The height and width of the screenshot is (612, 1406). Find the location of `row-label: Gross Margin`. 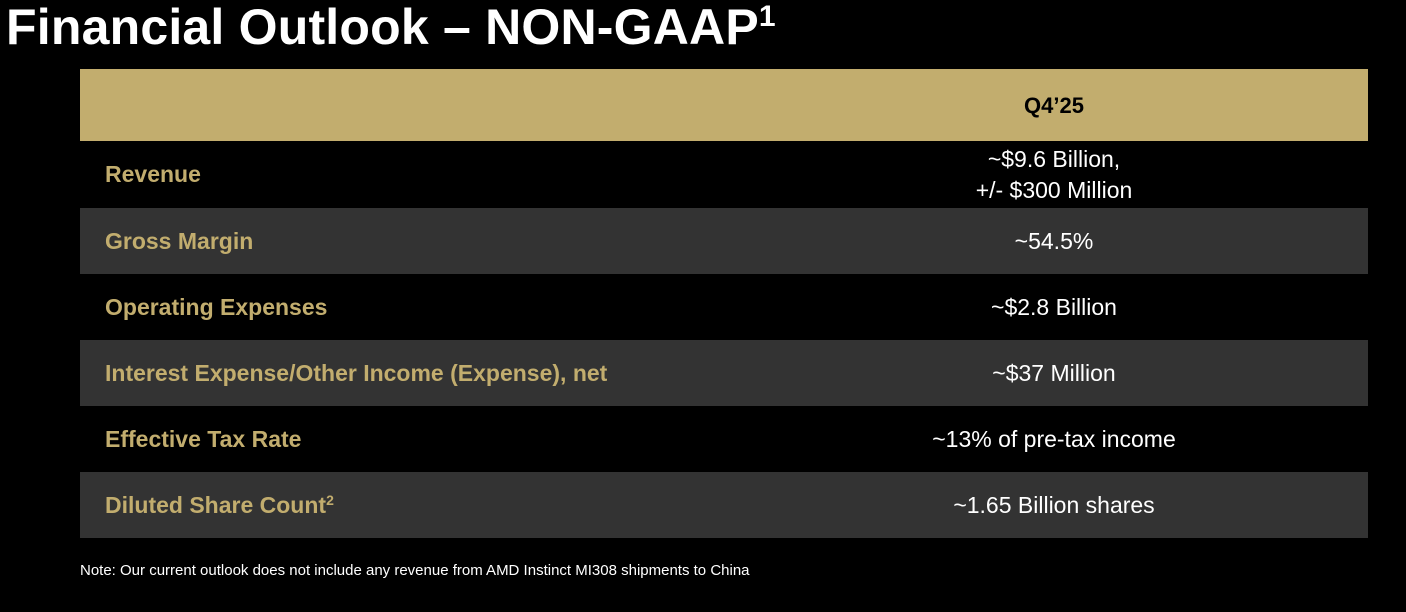

row-label: Gross Margin is located at coordinates (179, 240).